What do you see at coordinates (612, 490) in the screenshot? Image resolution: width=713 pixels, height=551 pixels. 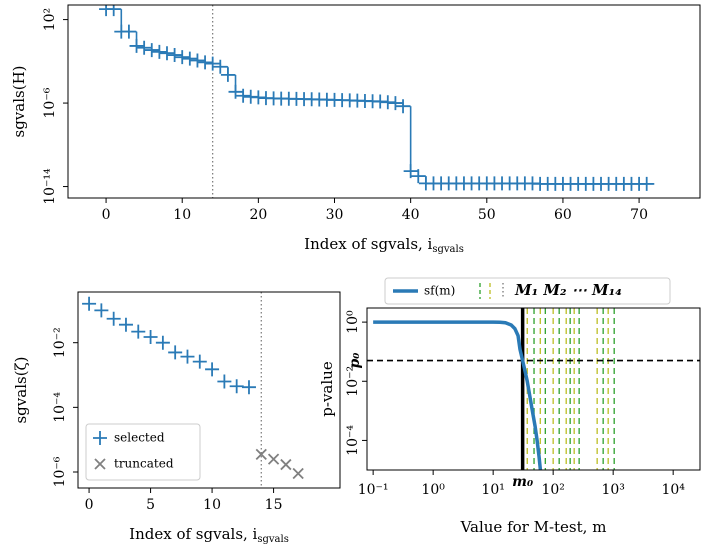 I see `x-tick-label: 10³` at bounding box center [612, 490].